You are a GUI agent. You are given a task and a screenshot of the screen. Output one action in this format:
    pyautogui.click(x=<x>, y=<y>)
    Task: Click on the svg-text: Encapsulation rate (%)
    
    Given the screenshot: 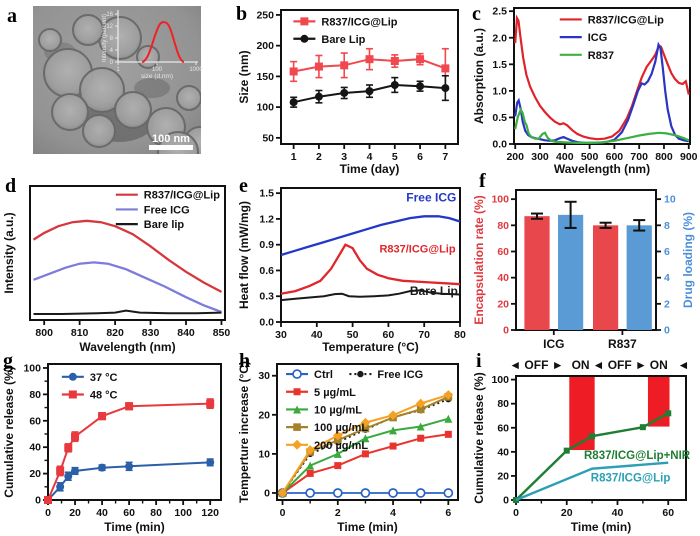 What is the action you would take?
    pyautogui.click(x=479, y=259)
    